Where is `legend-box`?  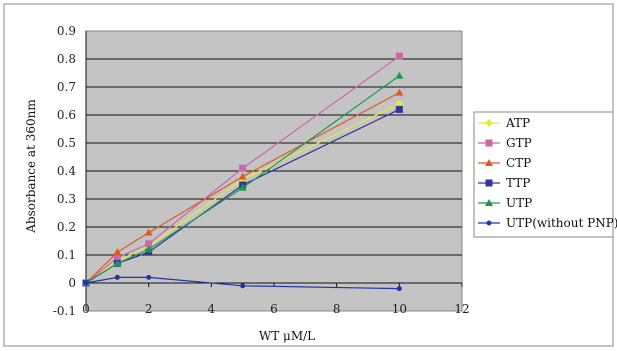
legend-box is located at coordinates (543, 174).